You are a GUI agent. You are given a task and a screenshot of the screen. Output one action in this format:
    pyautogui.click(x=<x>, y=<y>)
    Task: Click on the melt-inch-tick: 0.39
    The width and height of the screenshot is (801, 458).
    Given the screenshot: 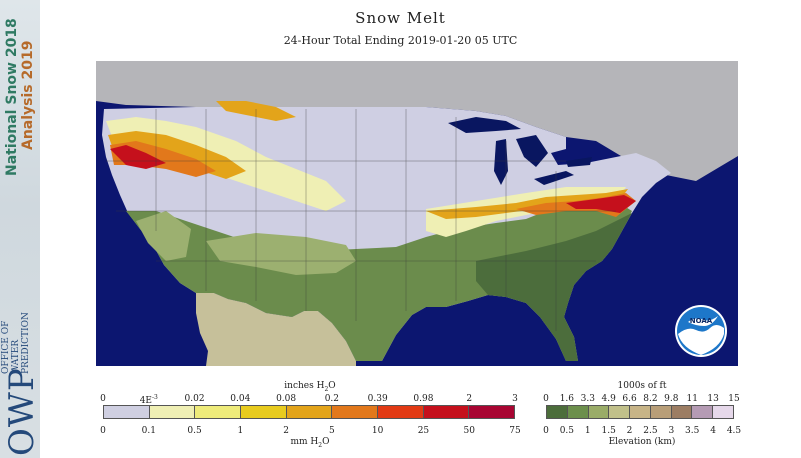 What is the action you would take?
    pyautogui.click(x=377, y=399)
    